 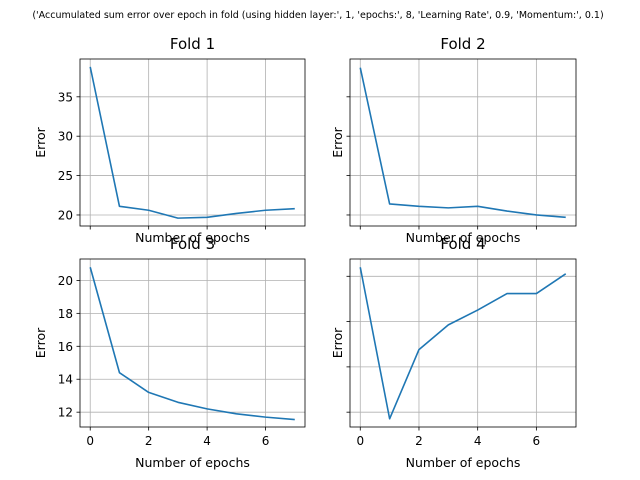 What do you see at coordinates (65, 176) in the screenshot?
I see `y-tick-label: 25` at bounding box center [65, 176].